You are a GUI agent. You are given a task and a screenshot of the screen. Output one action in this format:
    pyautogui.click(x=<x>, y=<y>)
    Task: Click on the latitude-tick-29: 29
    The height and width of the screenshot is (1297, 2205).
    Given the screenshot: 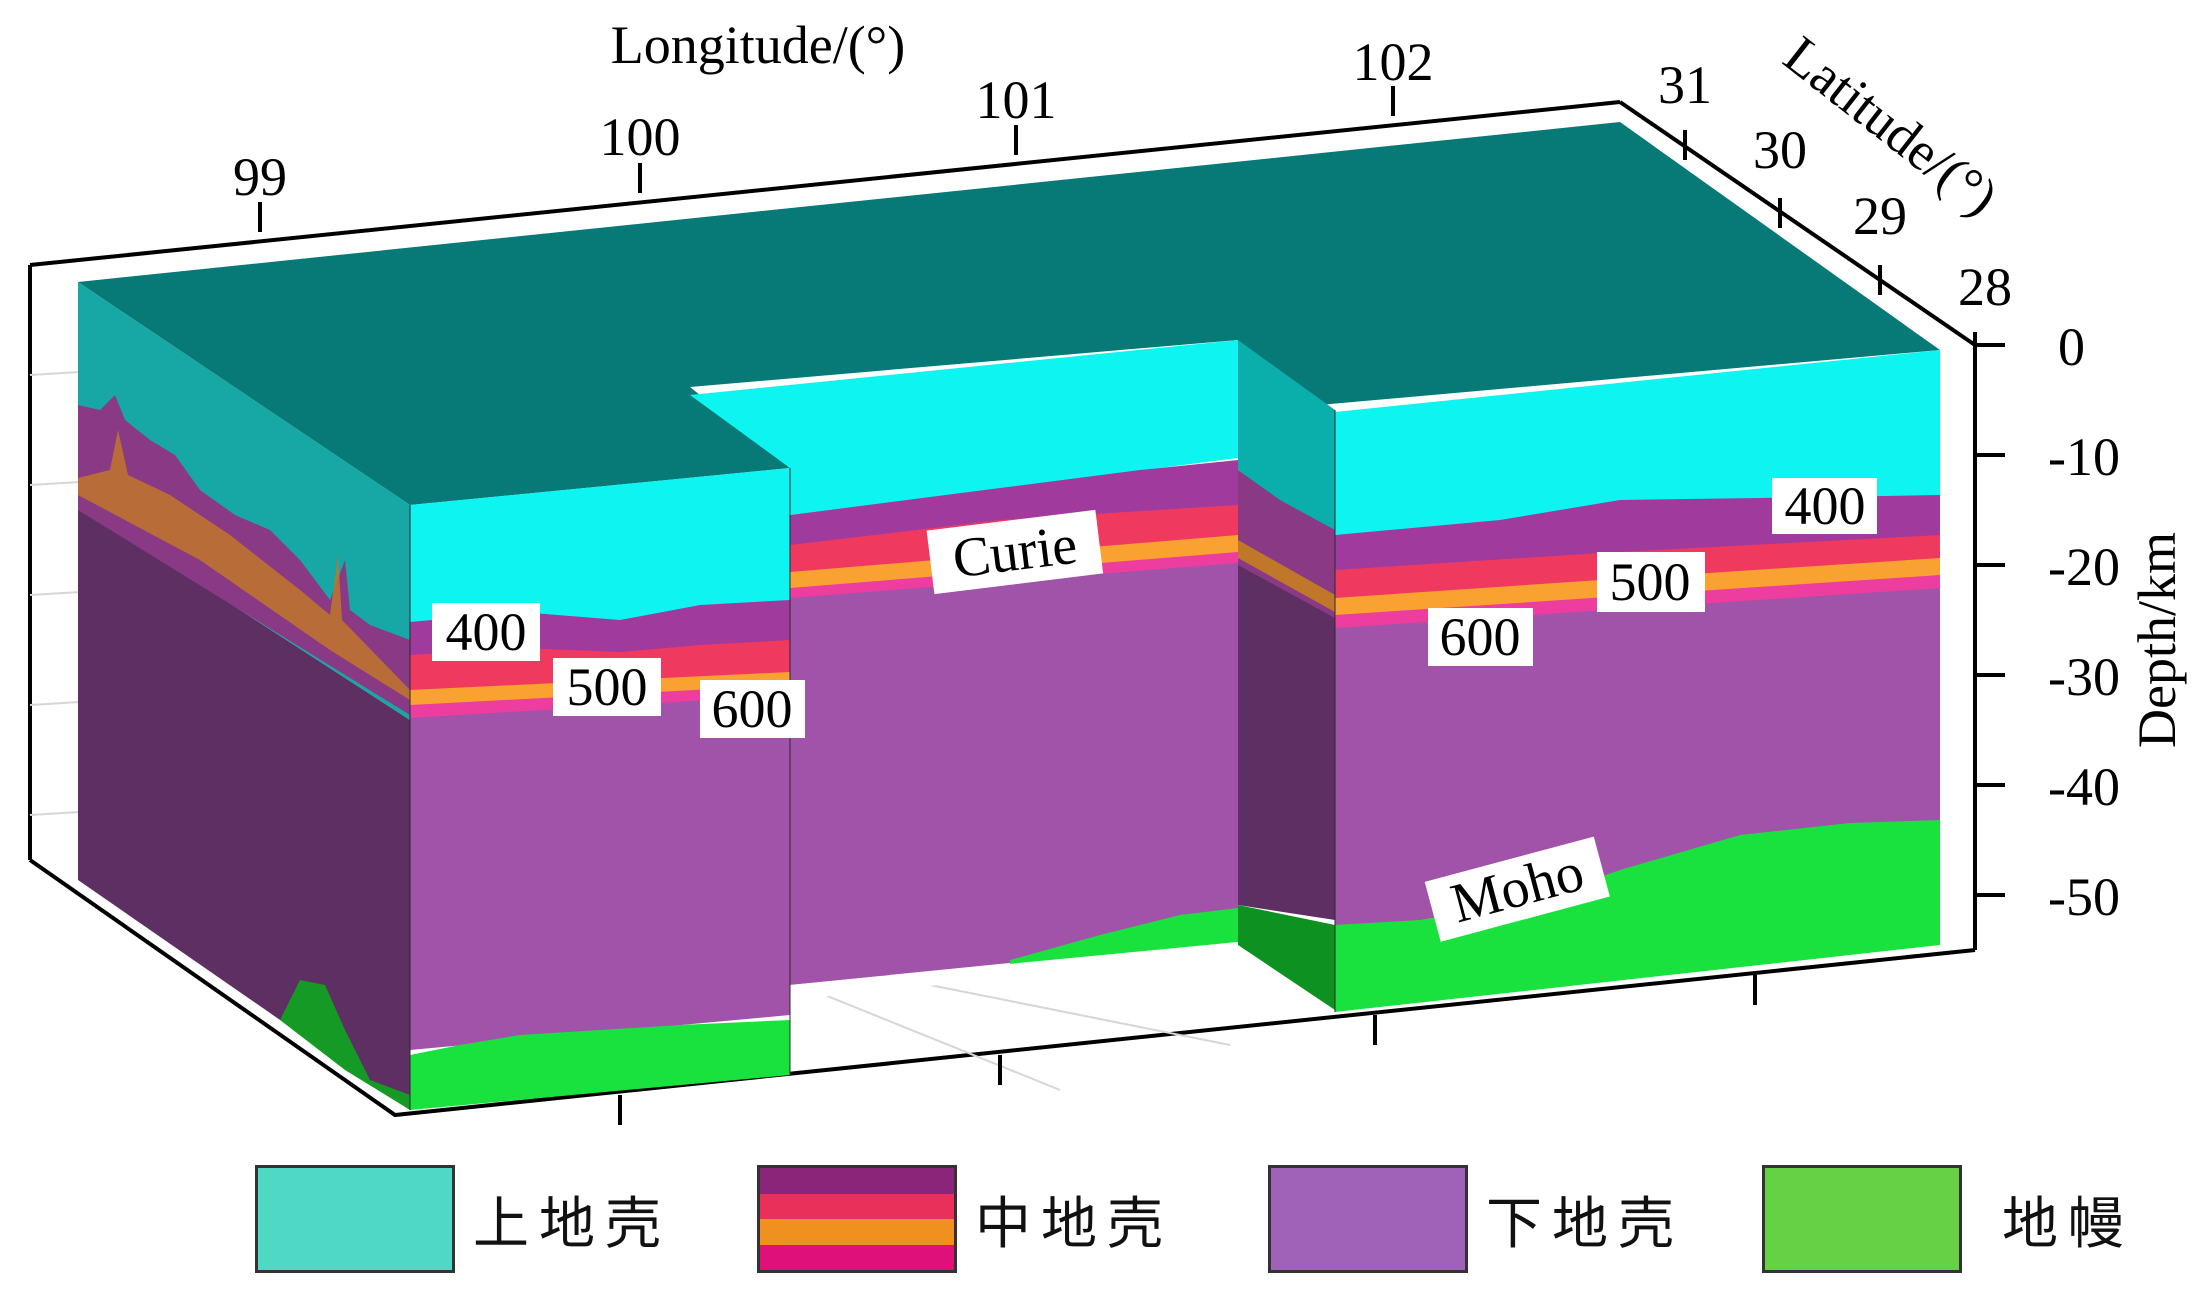 What is the action you would take?
    pyautogui.click(x=1880, y=216)
    